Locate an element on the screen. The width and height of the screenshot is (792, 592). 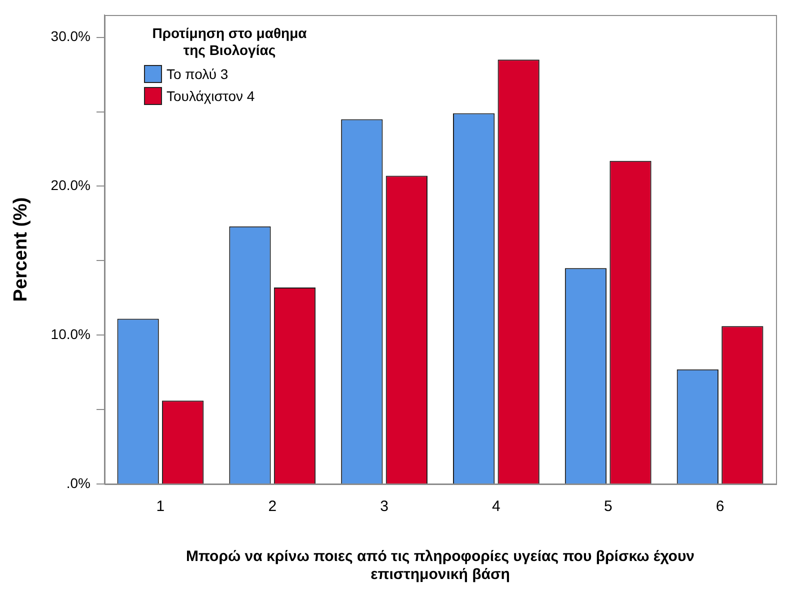
x-tick-label: 1 is located at coordinates (160, 507).